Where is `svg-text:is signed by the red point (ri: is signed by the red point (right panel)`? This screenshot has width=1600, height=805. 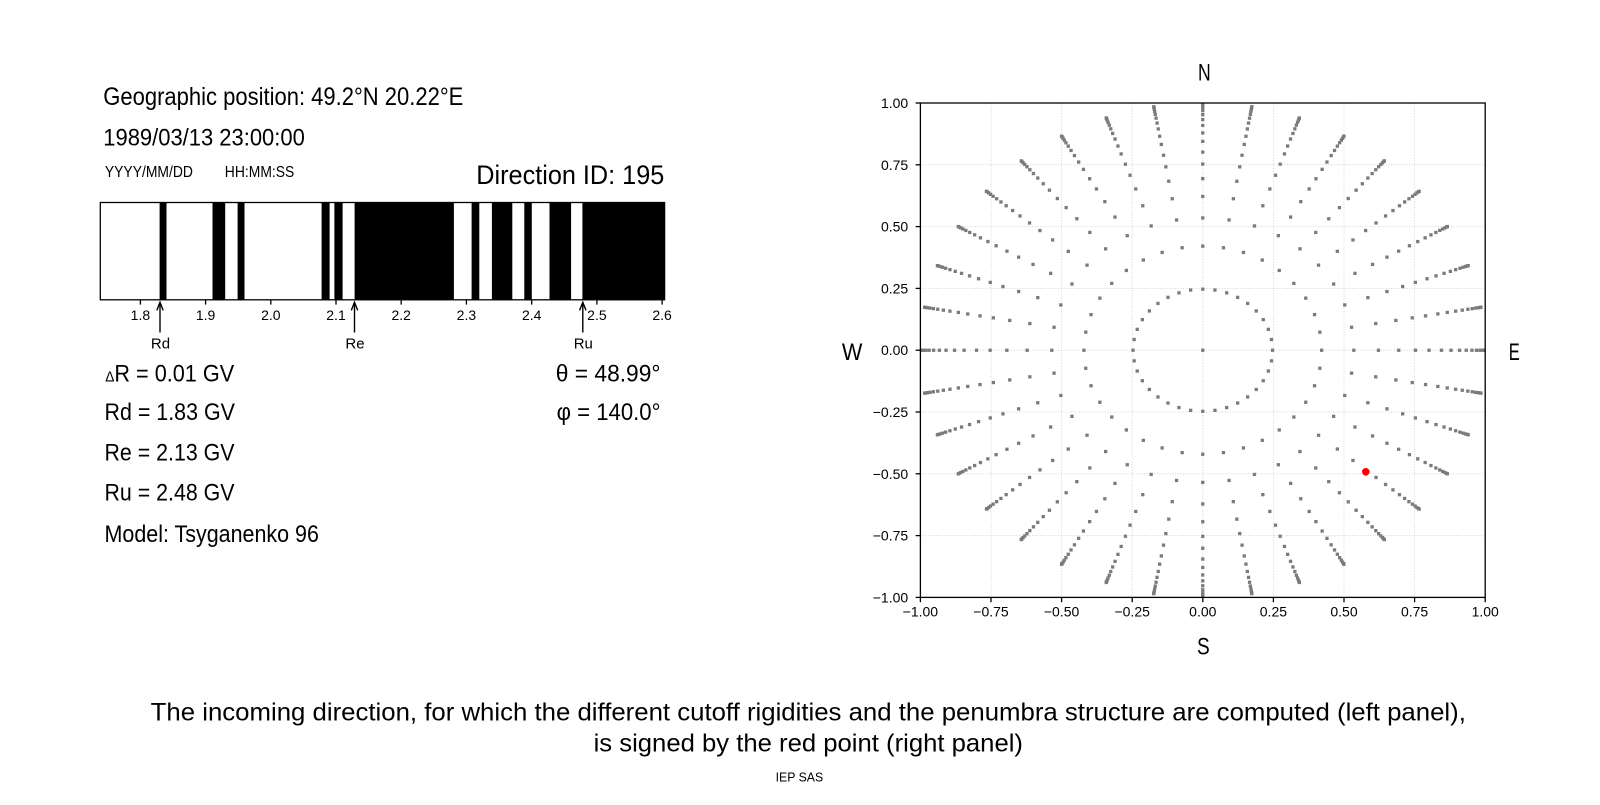 svg-text:is signed by the red point (ri: is signed by the red point (right panel) is located at coordinates (808, 744).